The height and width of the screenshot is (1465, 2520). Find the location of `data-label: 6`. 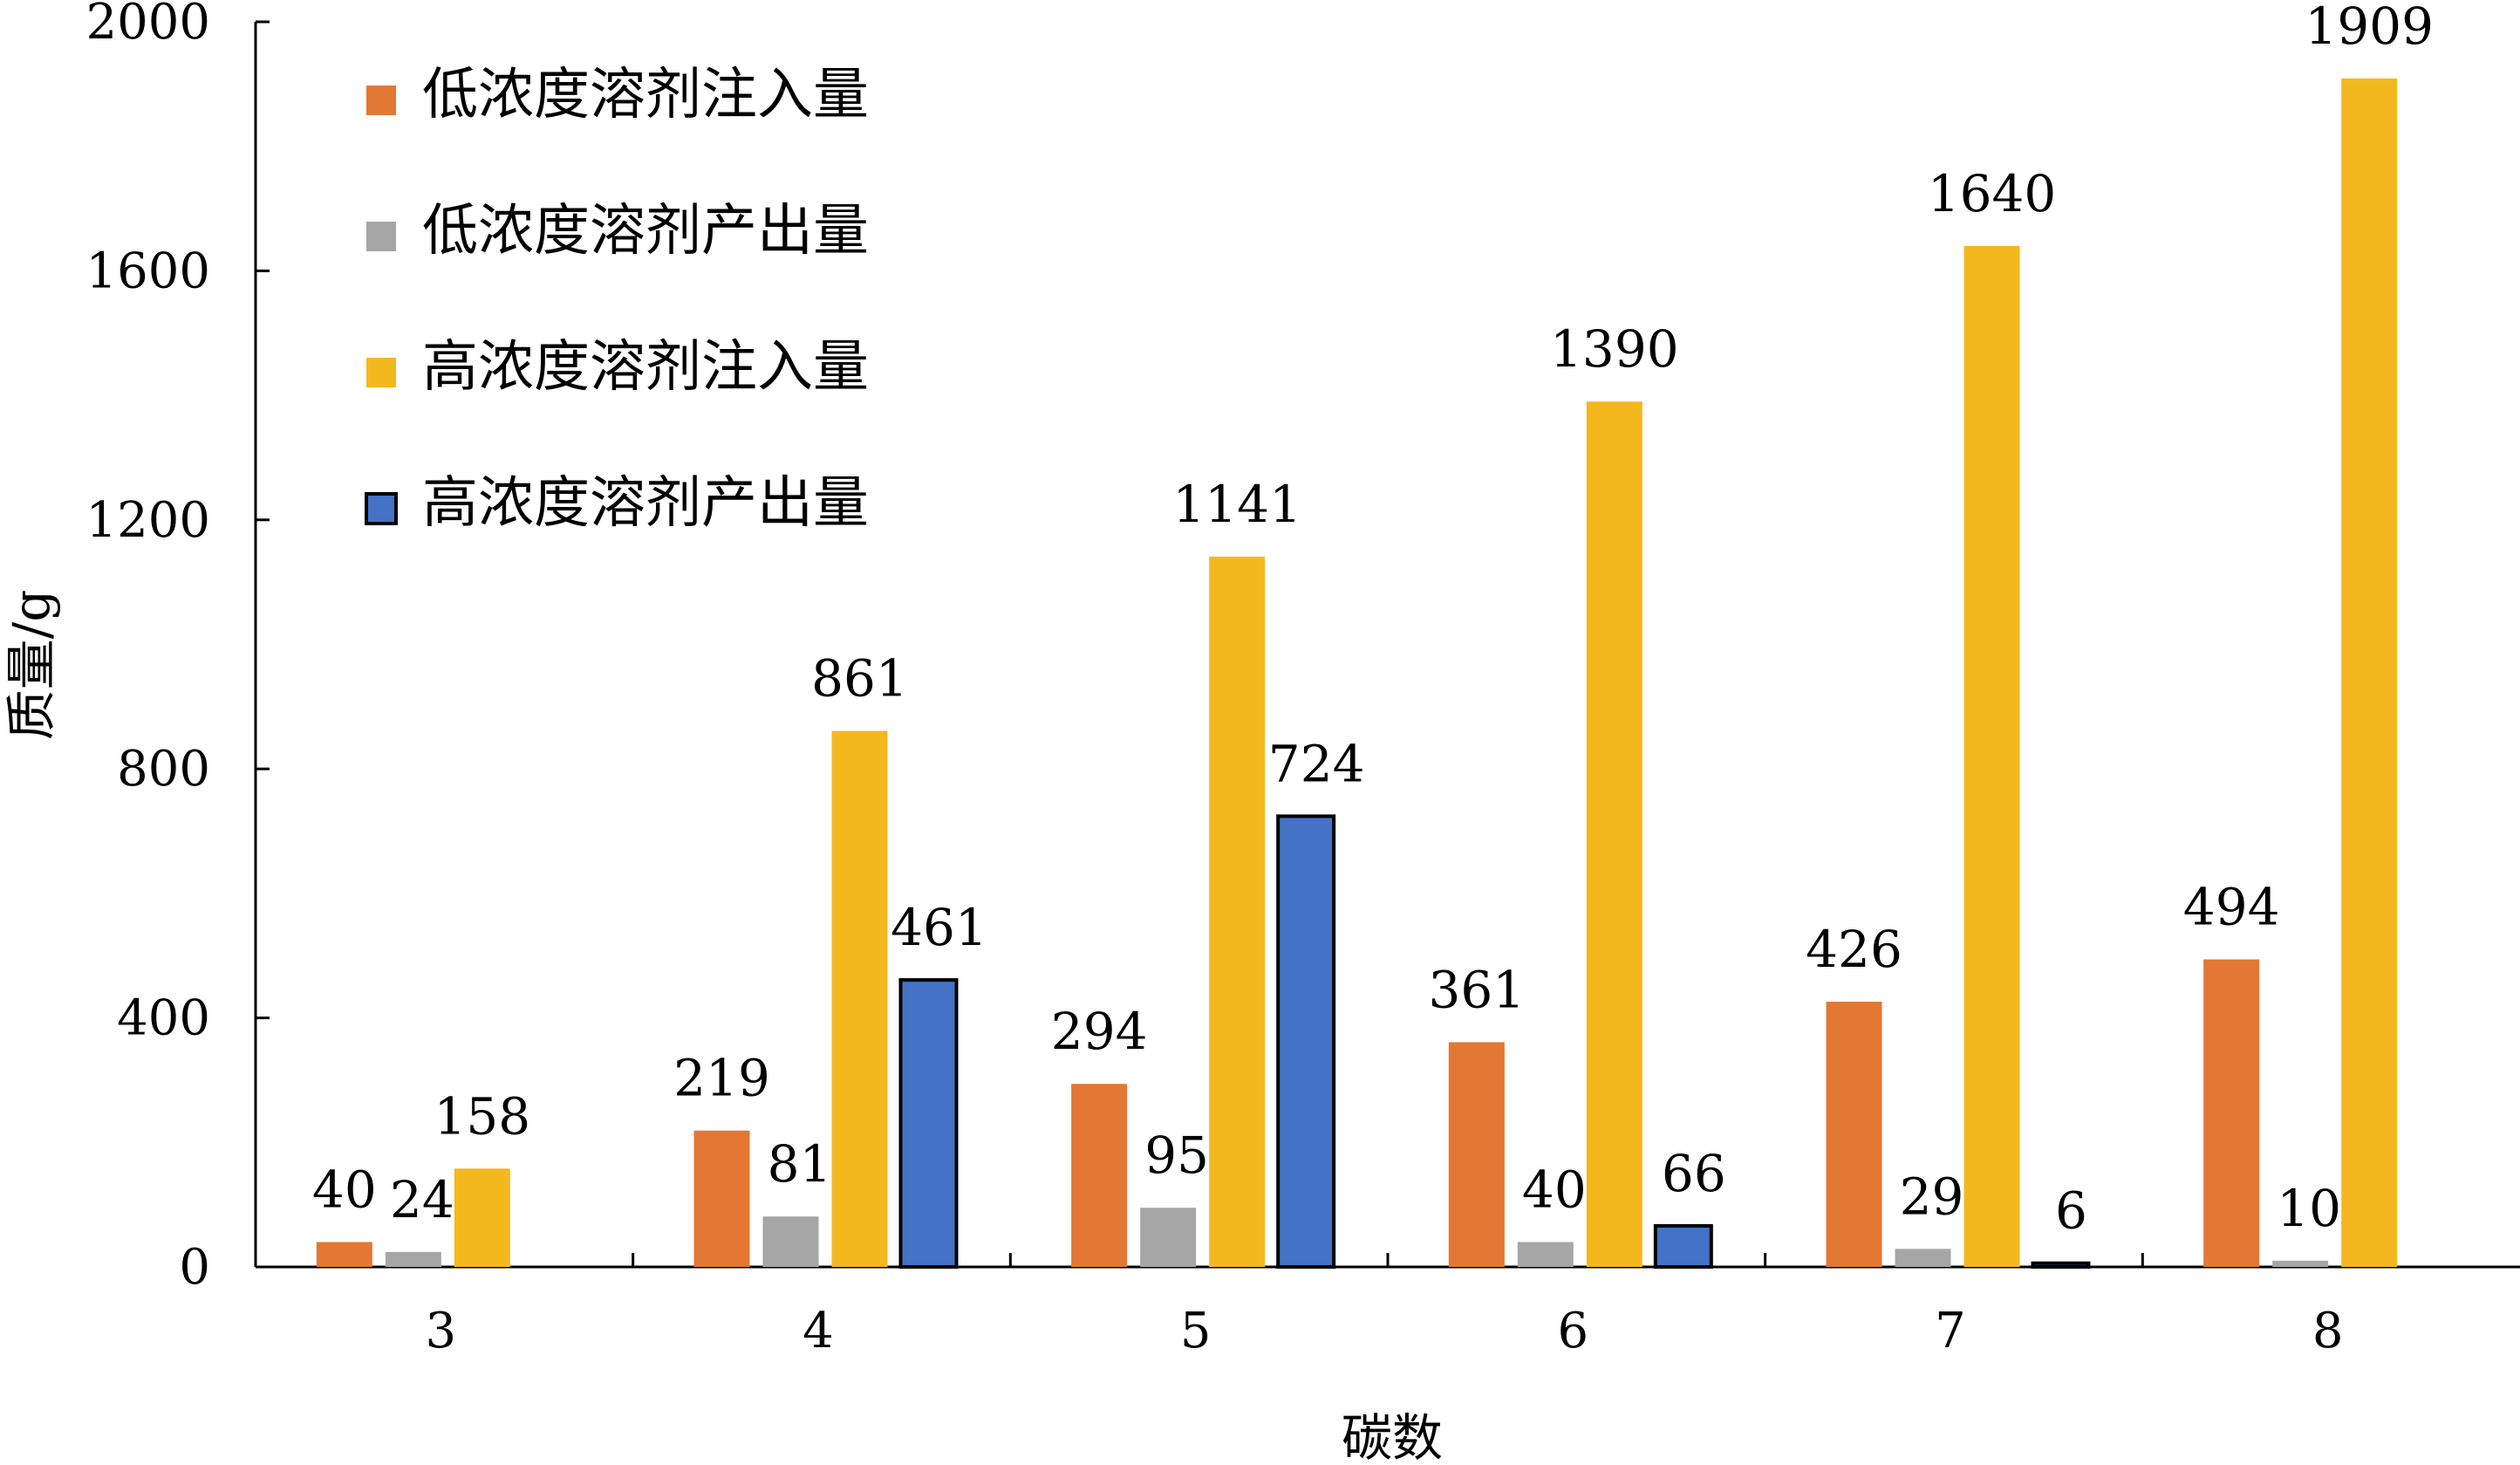

data-label: 6 is located at coordinates (2071, 1211).